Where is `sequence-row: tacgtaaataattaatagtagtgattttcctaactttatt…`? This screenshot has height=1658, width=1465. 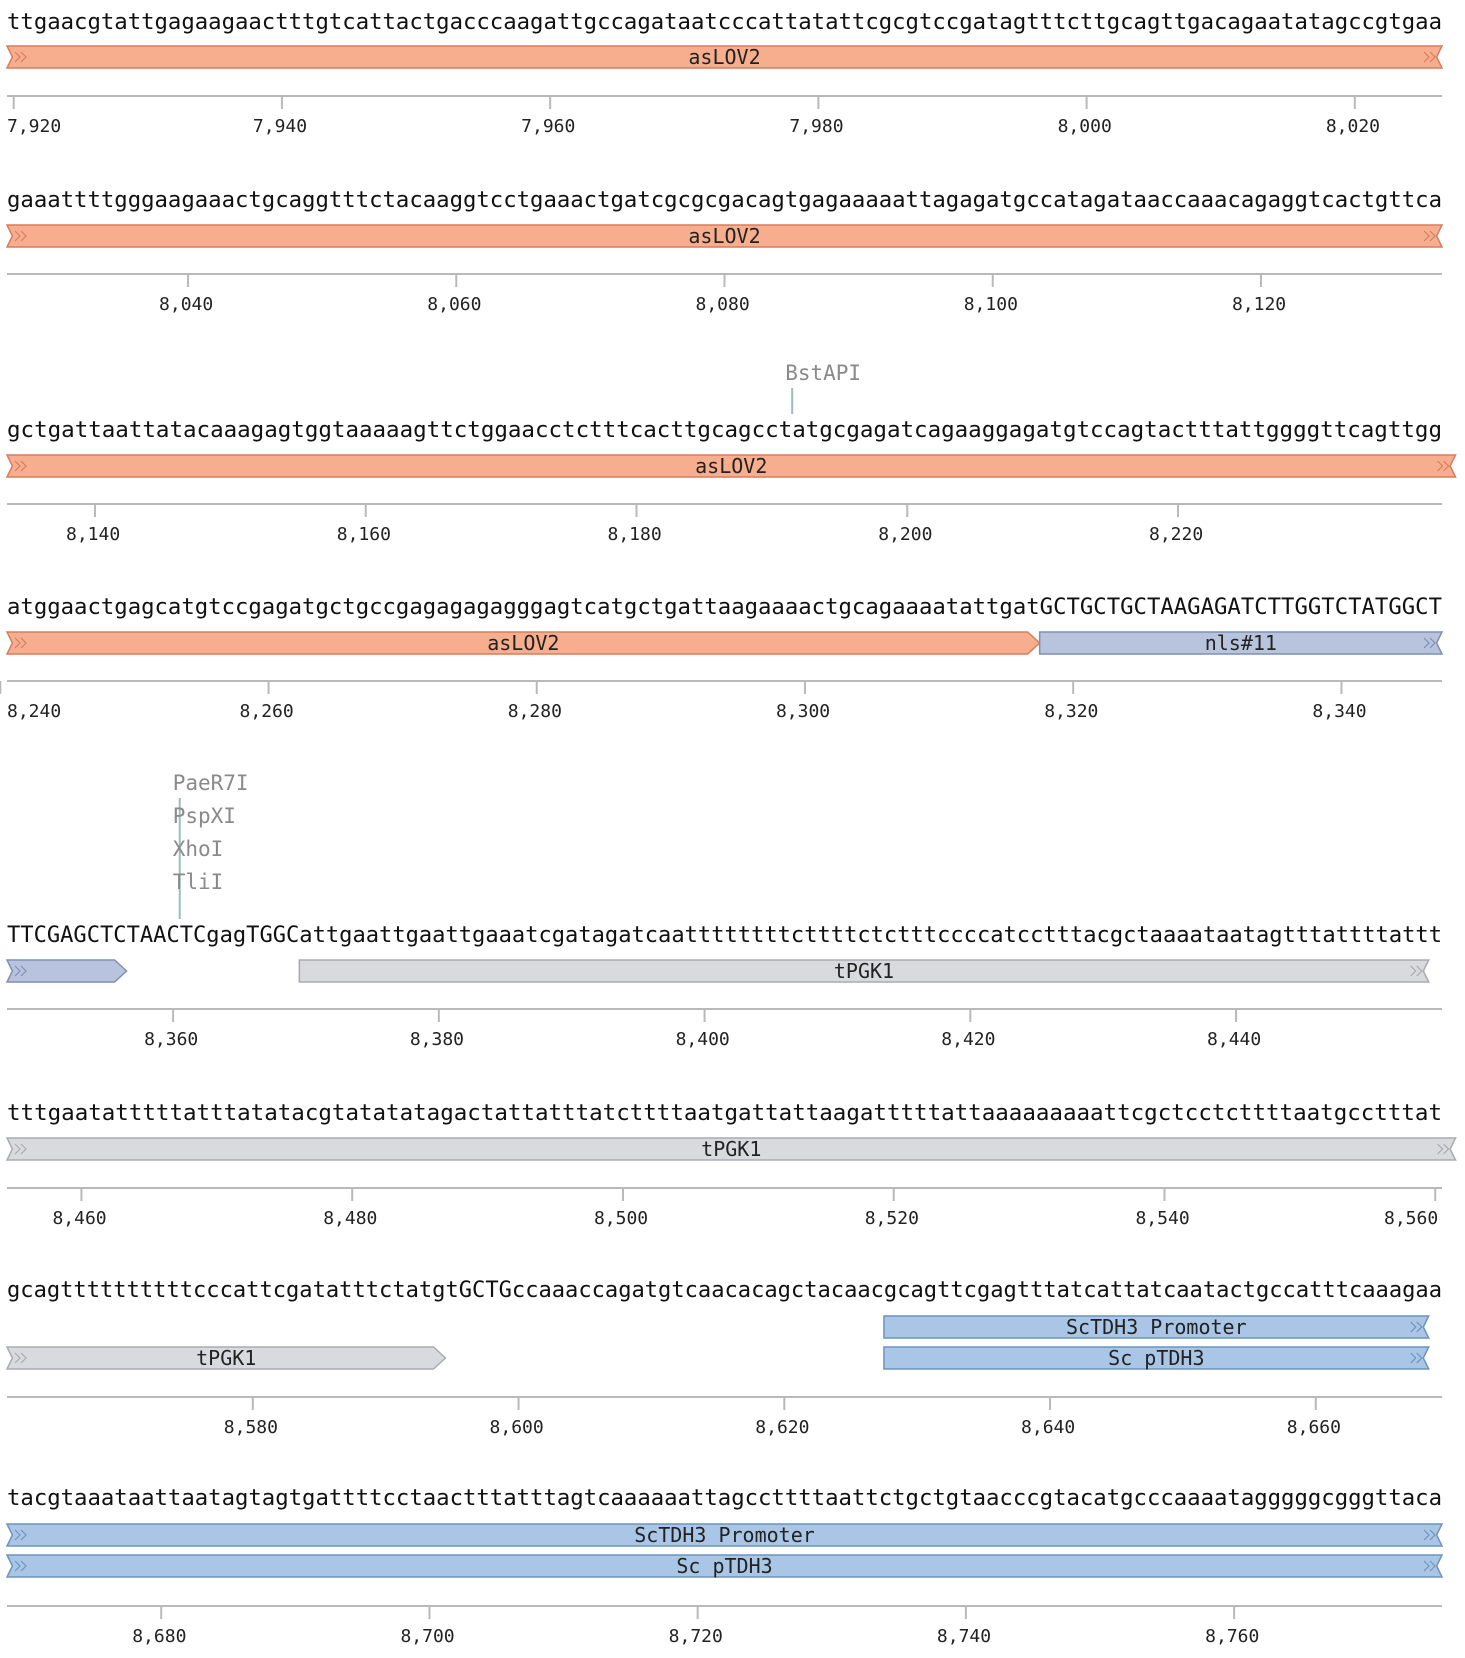
sequence-row: tacgtaaataattaatagtagtgattttcctaactttatt… is located at coordinates (724, 1566).